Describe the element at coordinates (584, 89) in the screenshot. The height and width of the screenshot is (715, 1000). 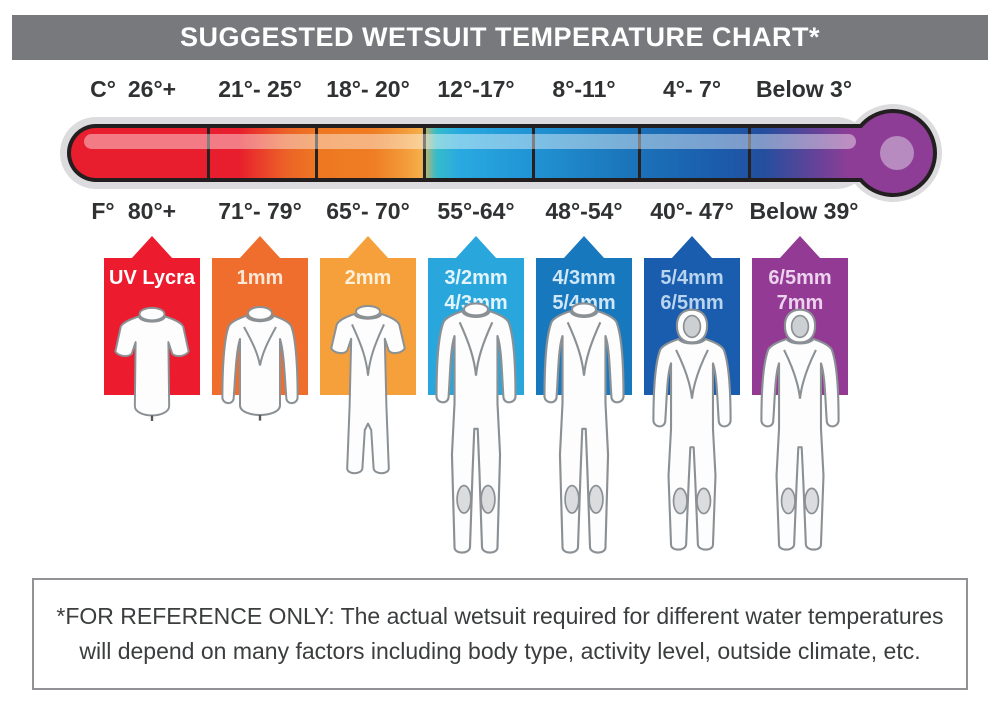
I see `celsius-range-label: 8°-11°` at that location.